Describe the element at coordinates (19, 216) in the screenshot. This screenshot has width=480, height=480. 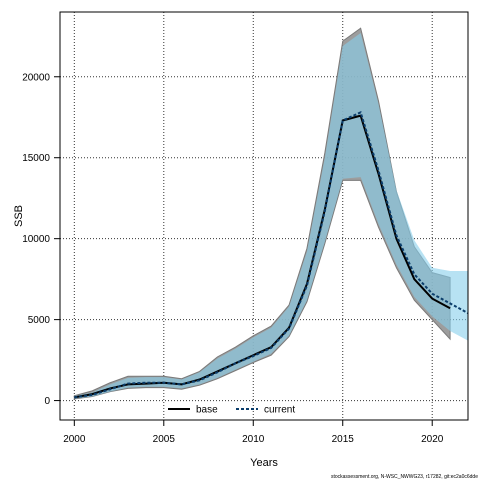
I see `y-axis-title: SSB` at that location.